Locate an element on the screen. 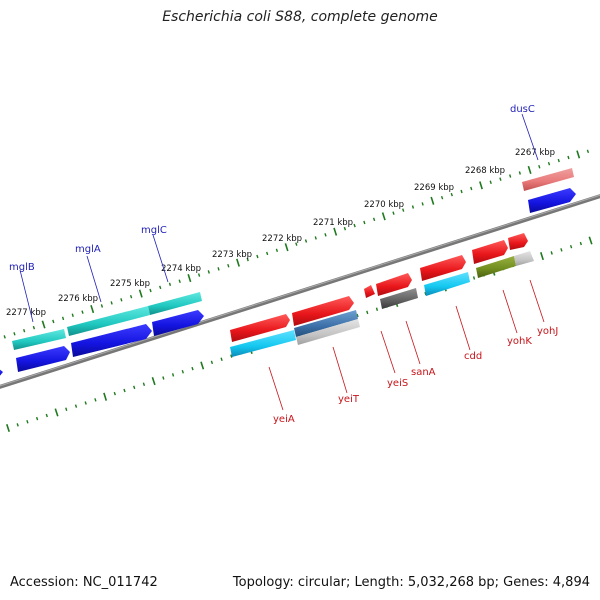 Image resolution: width=600 pixels, height=600 pixels. gene-mglB-cds is located at coordinates (43, 359).